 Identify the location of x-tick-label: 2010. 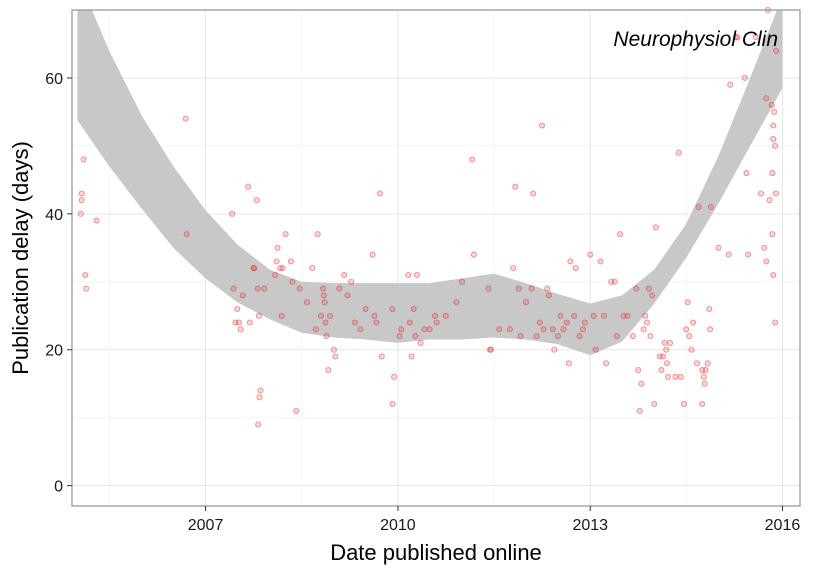
(398, 525).